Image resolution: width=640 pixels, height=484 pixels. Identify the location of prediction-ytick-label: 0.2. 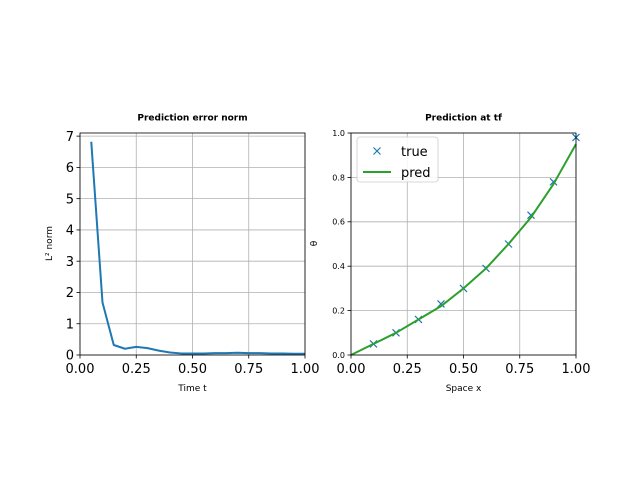
(338, 310).